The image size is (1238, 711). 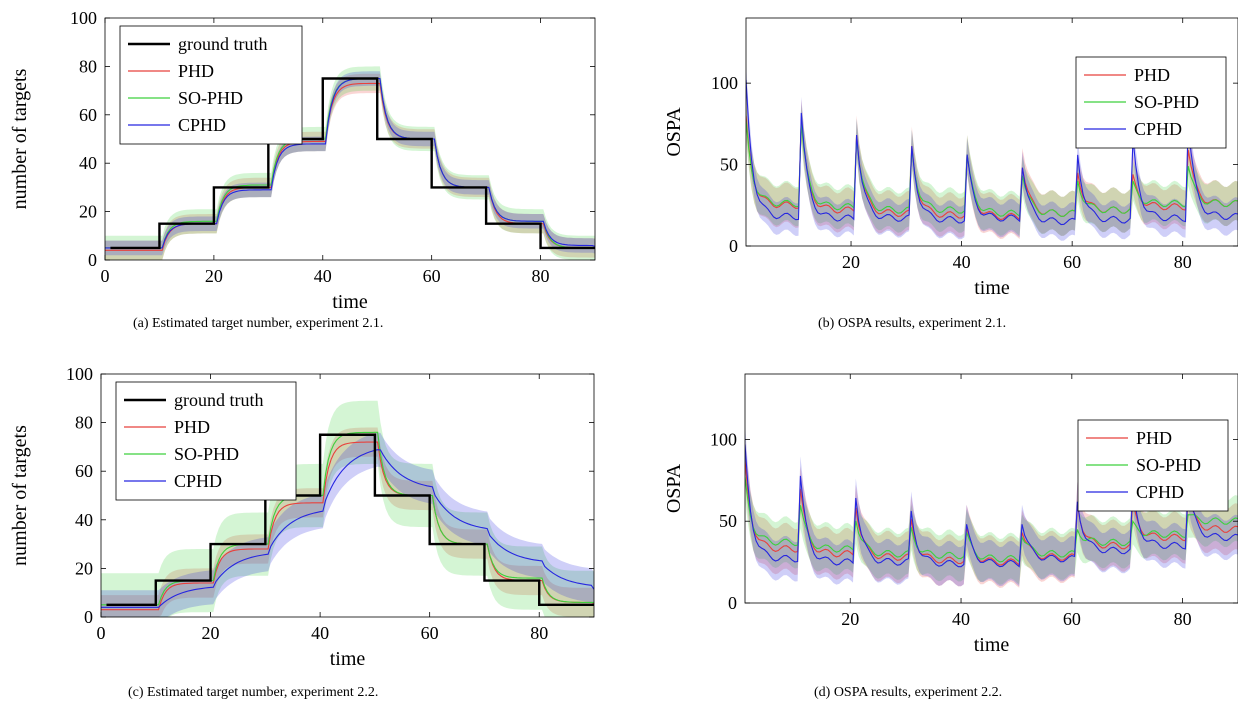 What do you see at coordinates (912, 323) in the screenshot?
I see `caption-b: (b) OSPA results, experiment 2.1.` at bounding box center [912, 323].